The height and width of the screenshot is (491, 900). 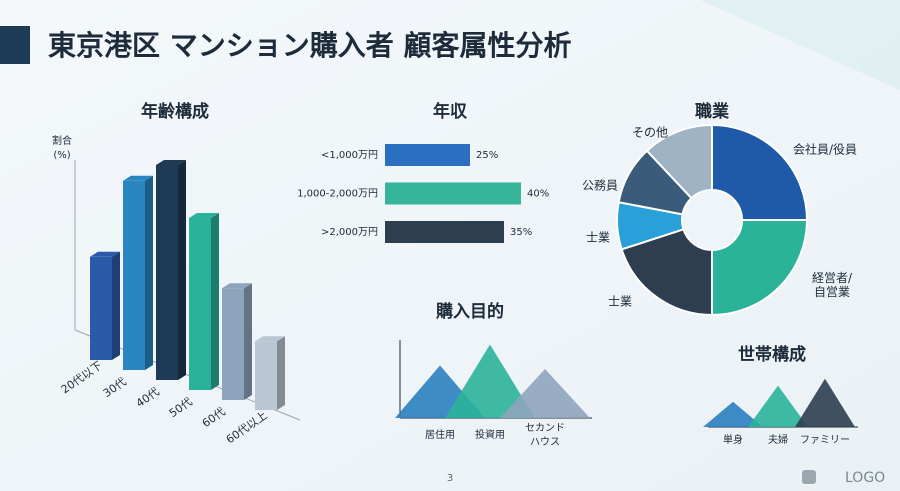 What do you see at coordinates (832, 285) in the screenshot?
I see `slice-label: 経営者/自営業` at bounding box center [832, 285].